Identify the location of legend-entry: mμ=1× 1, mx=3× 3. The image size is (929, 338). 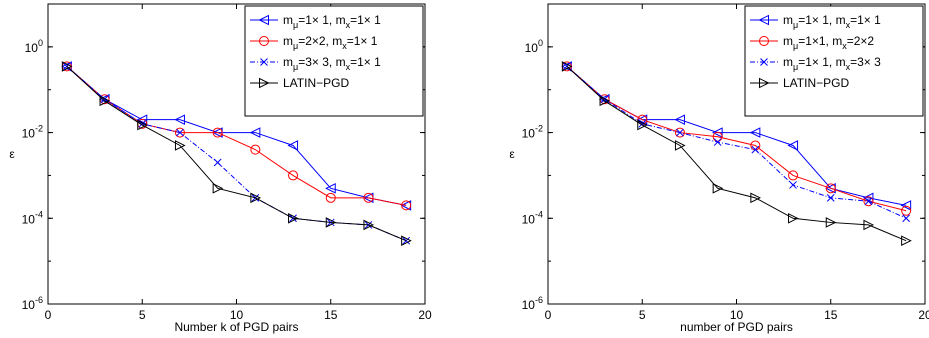
(832, 63).